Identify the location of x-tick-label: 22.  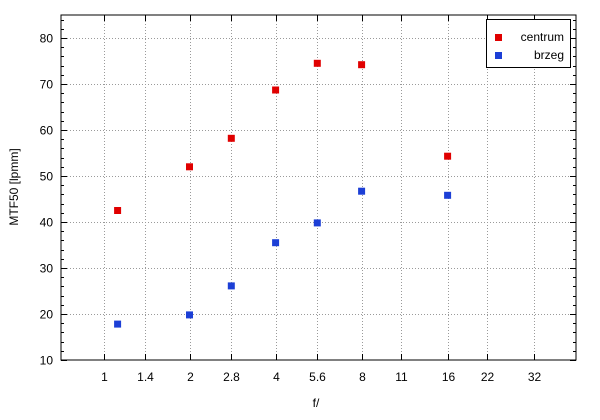
(488, 377).